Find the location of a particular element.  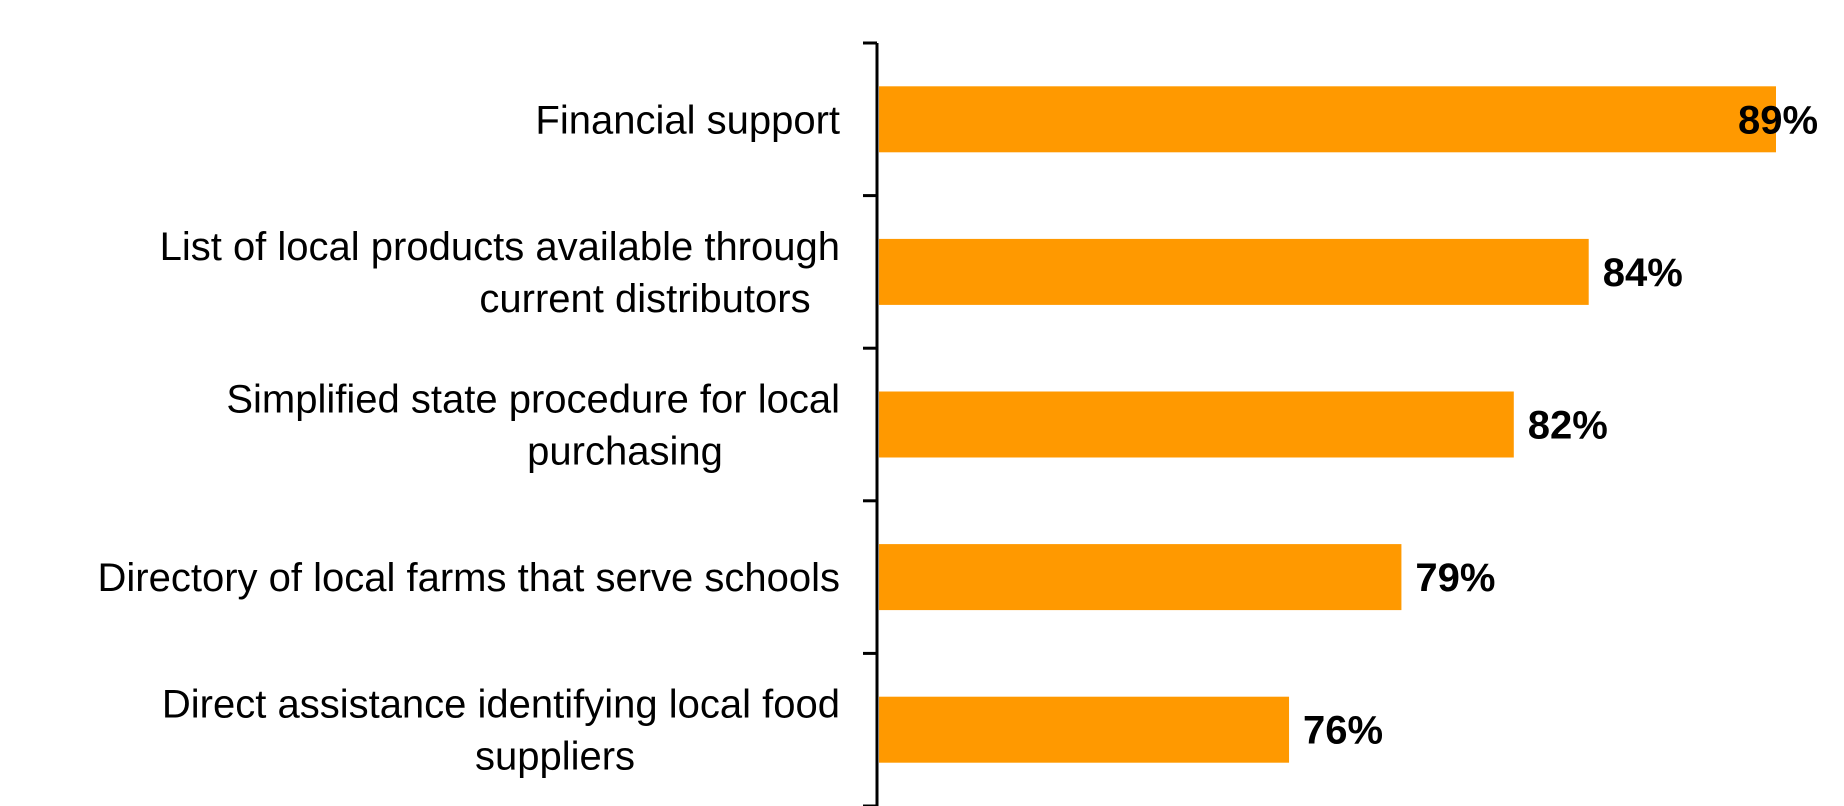

category-label-line: purchasing is located at coordinates (625, 452).